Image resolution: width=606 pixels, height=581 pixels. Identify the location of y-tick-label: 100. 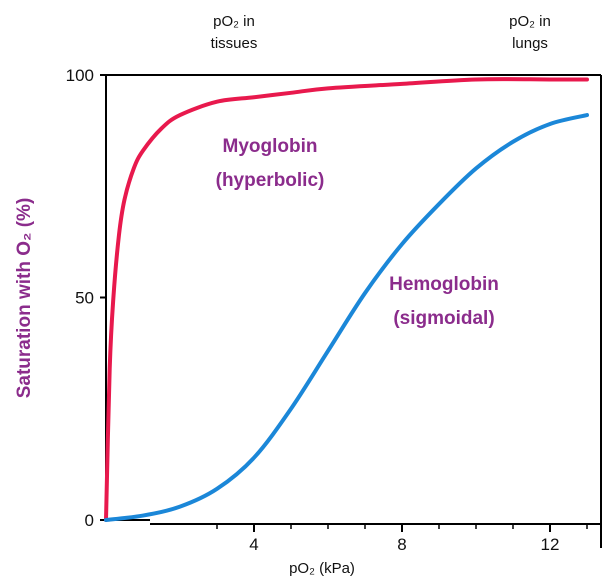
(80, 75).